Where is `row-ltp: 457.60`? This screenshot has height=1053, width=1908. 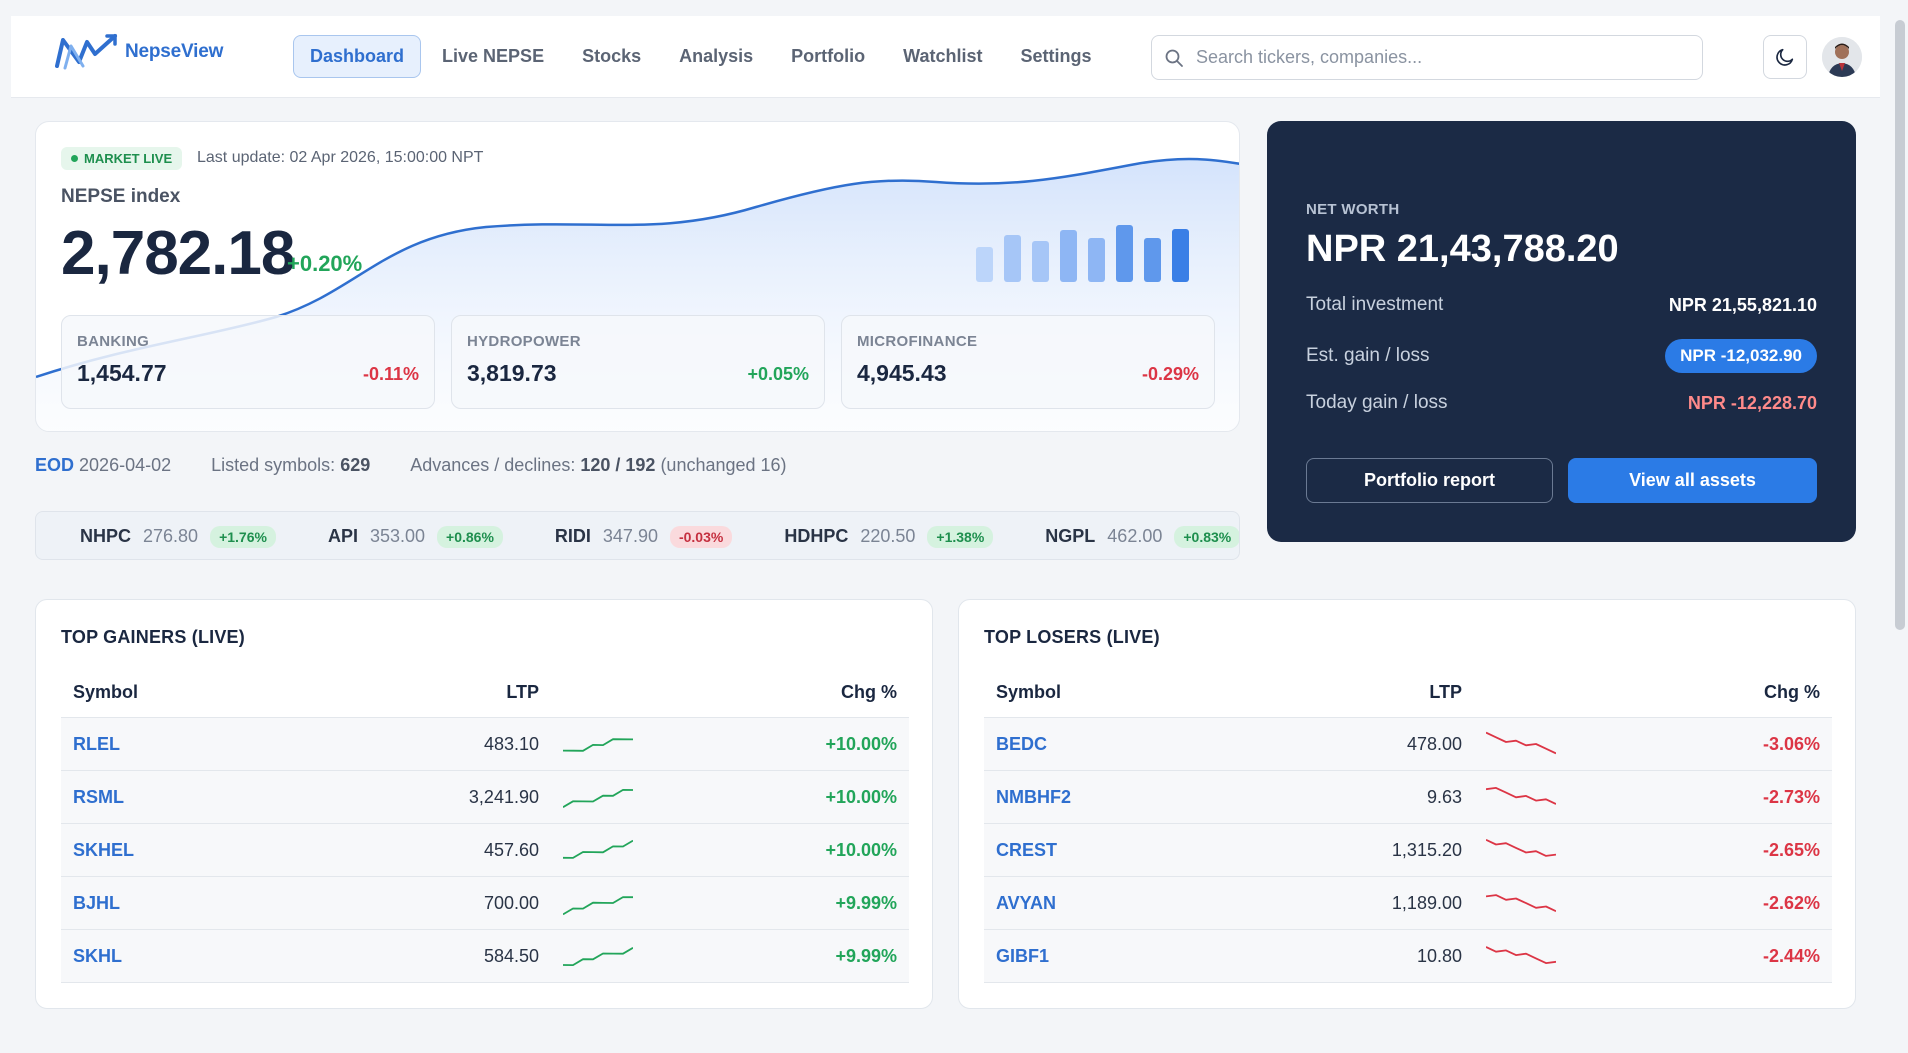
row-ltp: 457.60 is located at coordinates (511, 849).